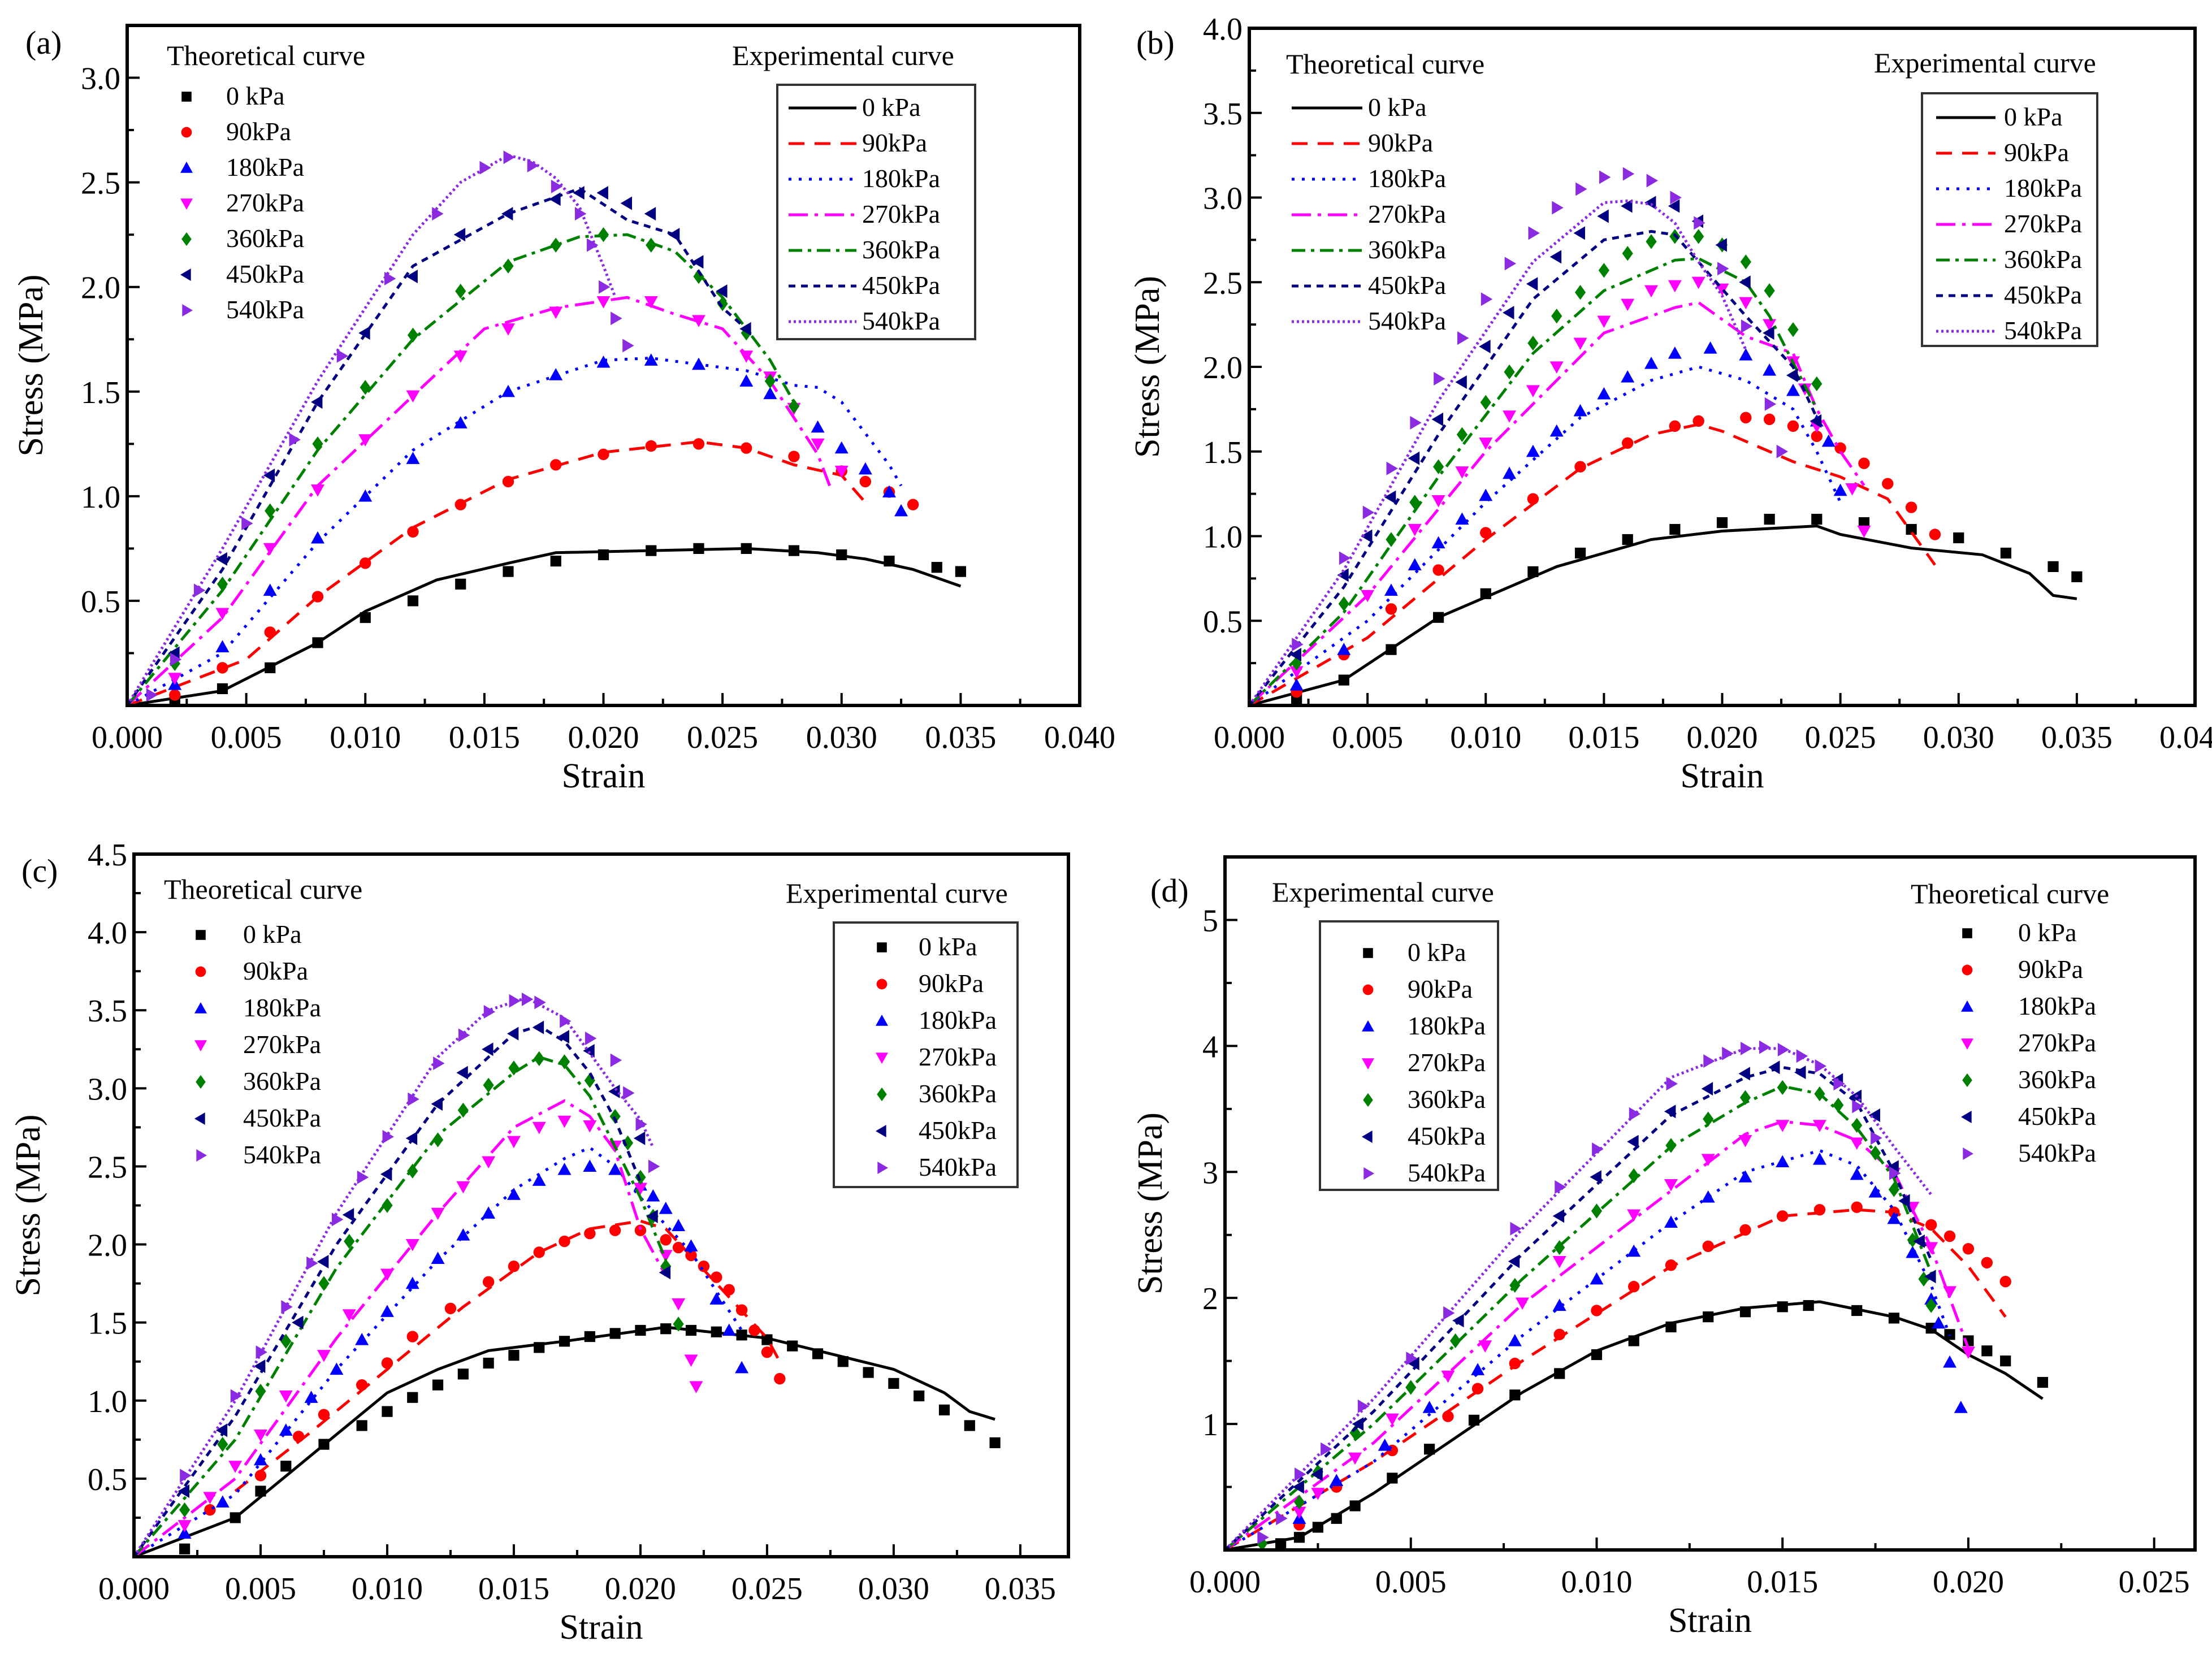  I want to click on legend-marker-triangle-left-icon, so click(1368, 1137).